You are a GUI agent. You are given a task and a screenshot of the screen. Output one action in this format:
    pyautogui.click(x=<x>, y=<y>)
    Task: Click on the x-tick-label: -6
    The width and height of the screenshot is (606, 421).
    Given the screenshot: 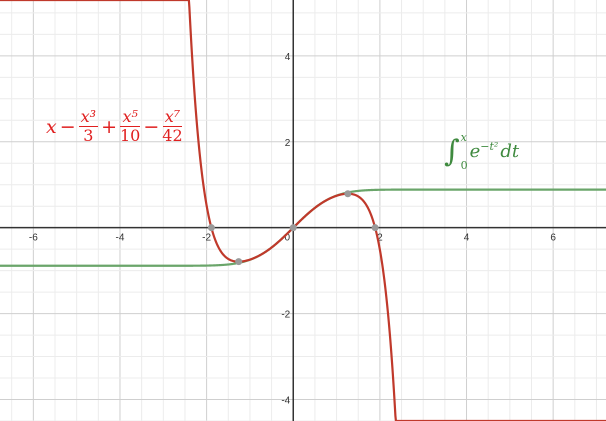 What is the action you would take?
    pyautogui.click(x=33, y=238)
    